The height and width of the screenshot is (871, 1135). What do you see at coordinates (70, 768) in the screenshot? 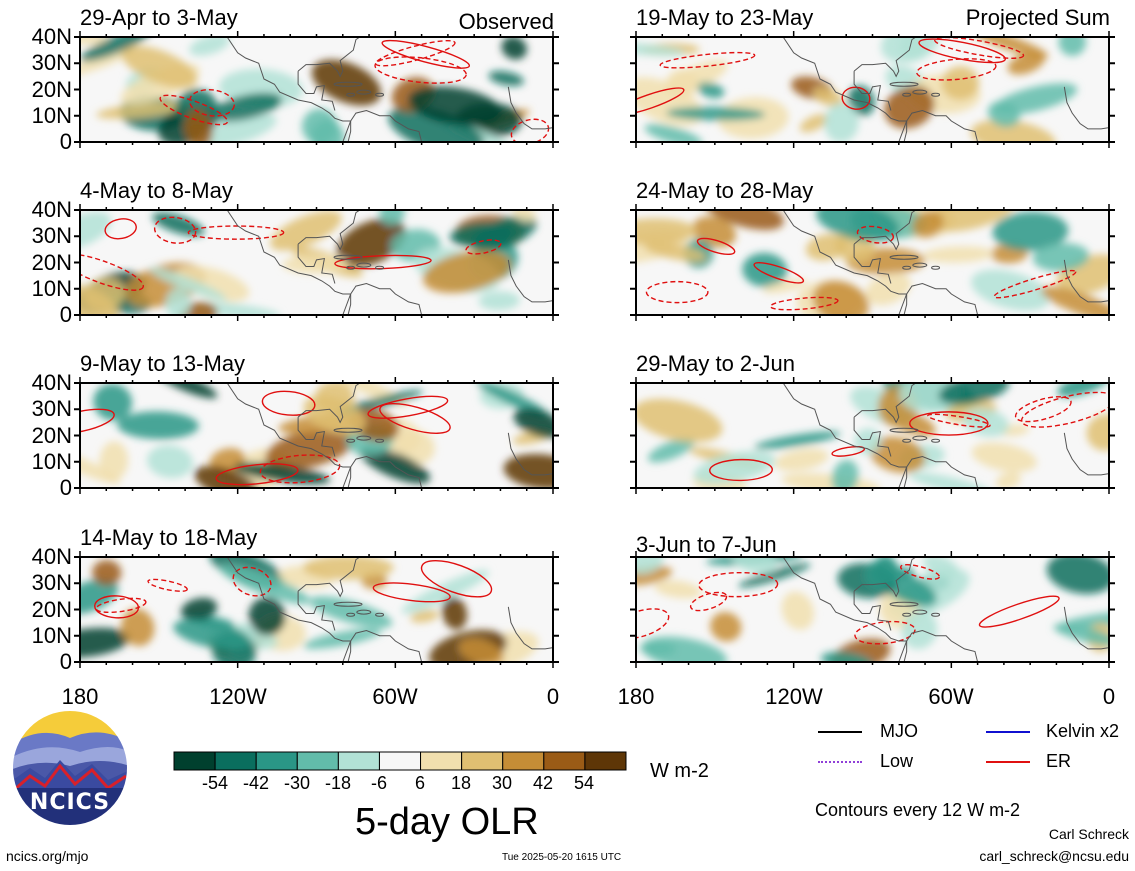
I see `ncics-logo` at bounding box center [70, 768].